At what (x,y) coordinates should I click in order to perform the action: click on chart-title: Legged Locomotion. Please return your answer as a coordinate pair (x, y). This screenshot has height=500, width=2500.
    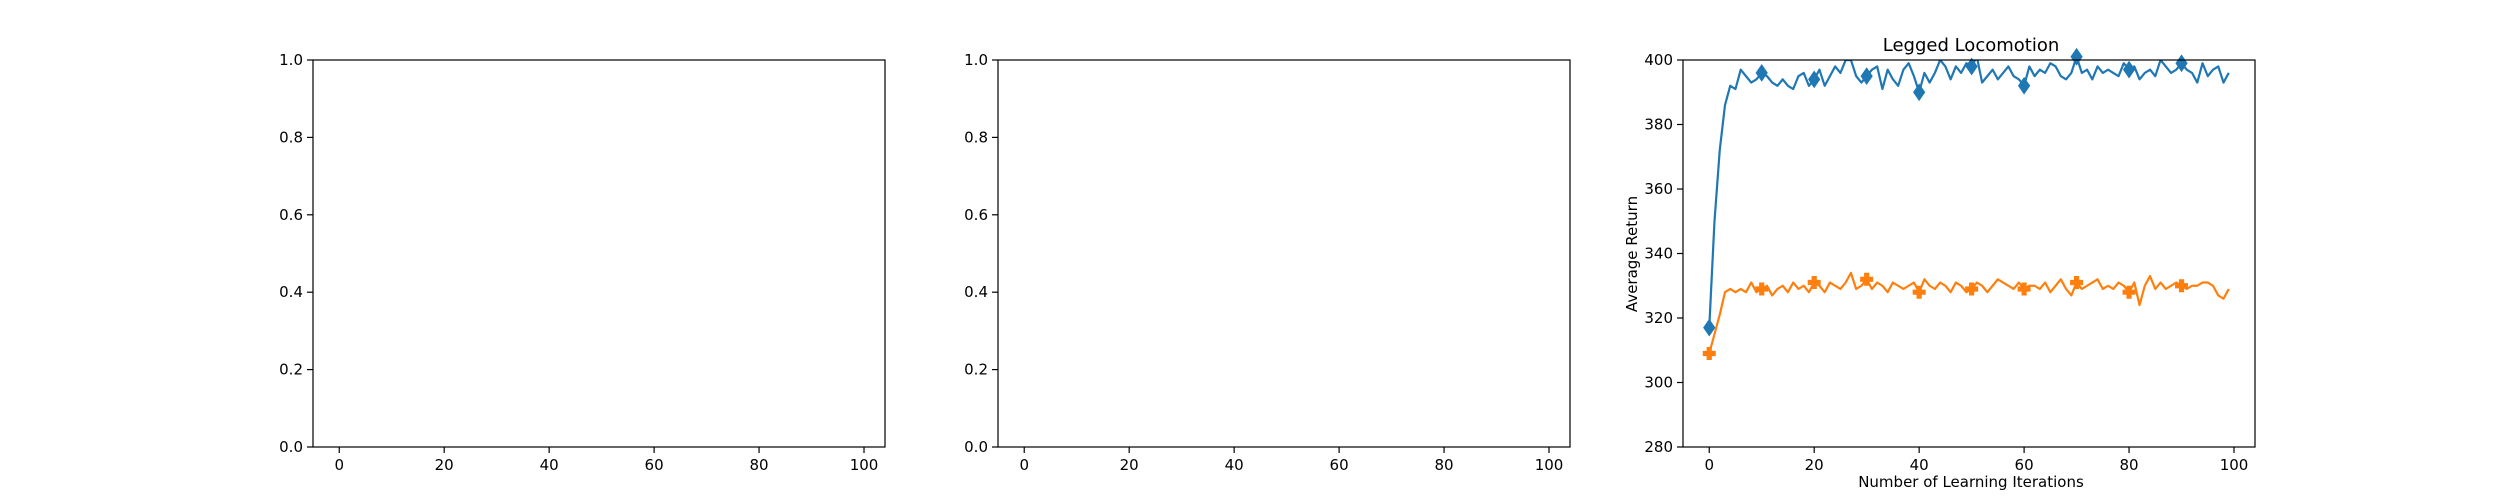
    Looking at the image, I should click on (1971, 45).